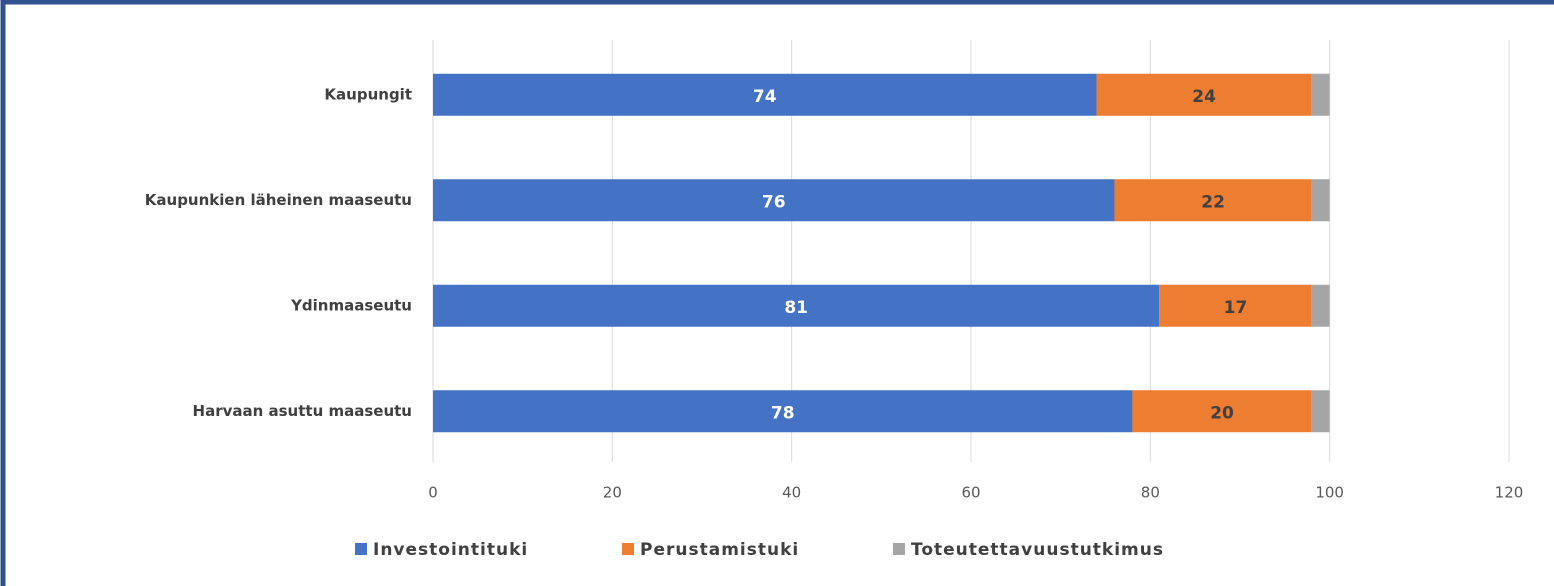 The image size is (1554, 586). I want to click on x-tick-label: 60, so click(970, 493).